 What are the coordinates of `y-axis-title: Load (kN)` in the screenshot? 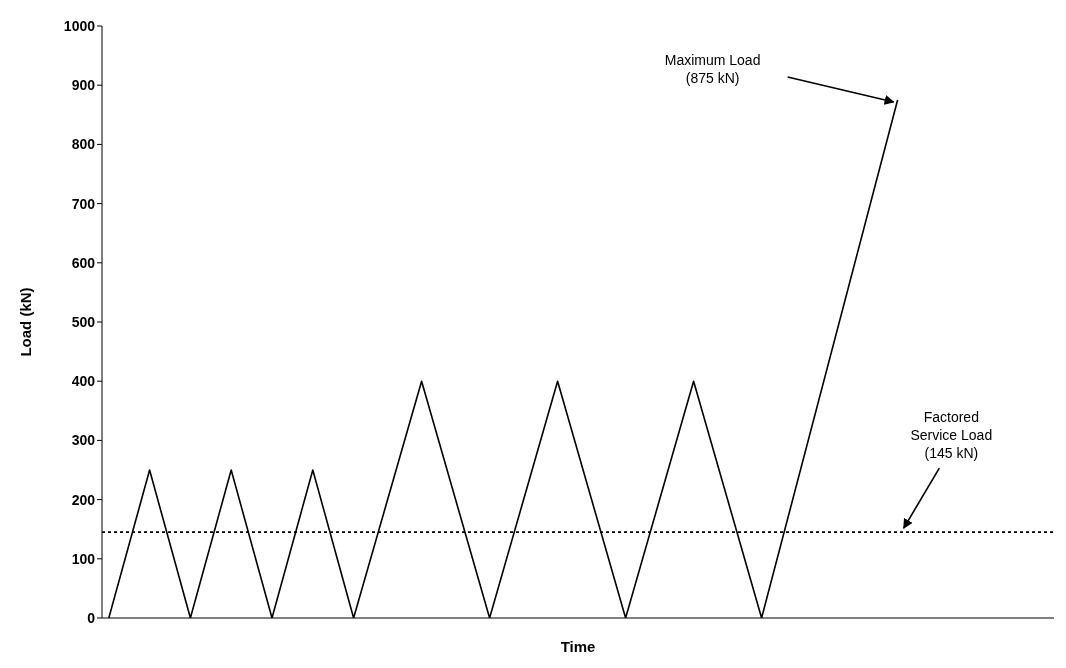 It's located at (26, 322).